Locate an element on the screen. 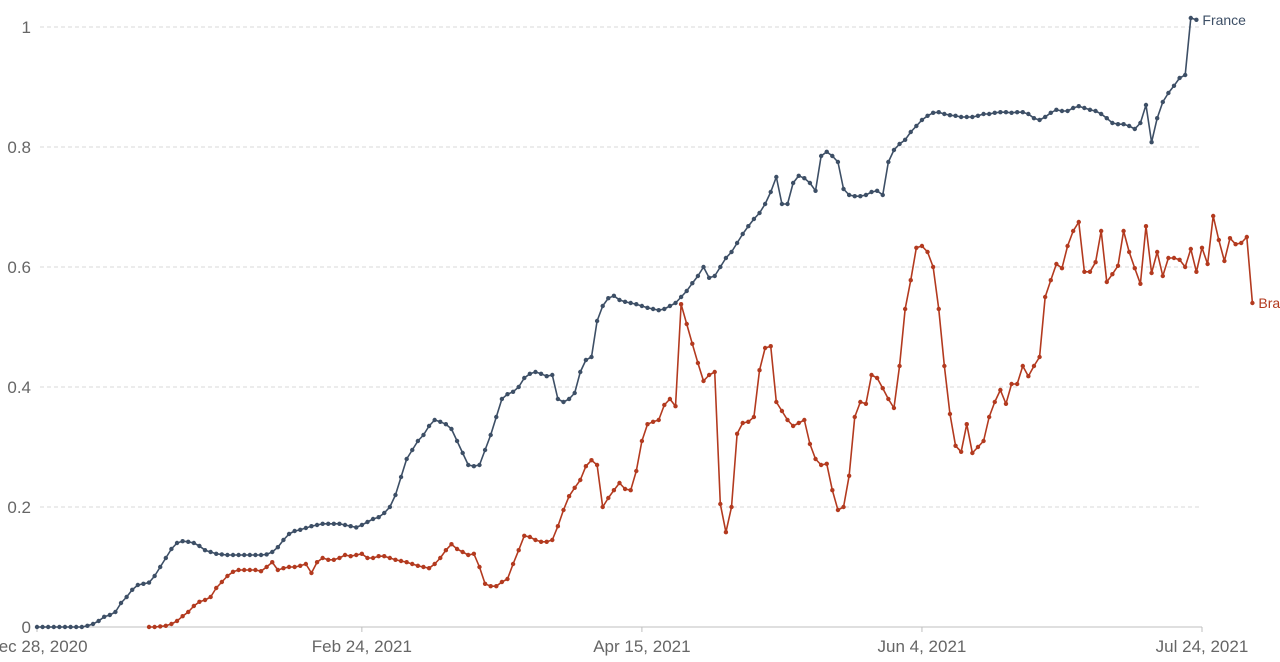 The image size is (1280, 662). series-label: Brazil is located at coordinates (1269, 303).